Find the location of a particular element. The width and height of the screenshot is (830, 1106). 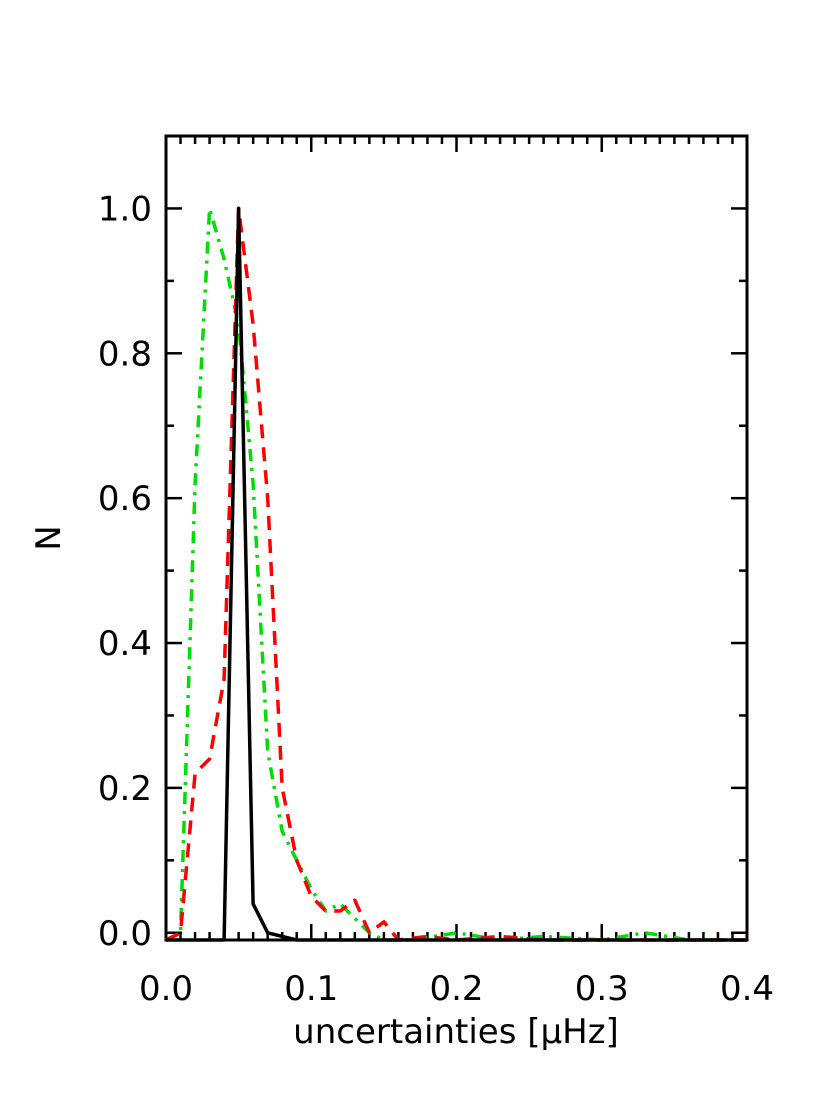

y-tick-label: 0.4 is located at coordinates (125, 644).